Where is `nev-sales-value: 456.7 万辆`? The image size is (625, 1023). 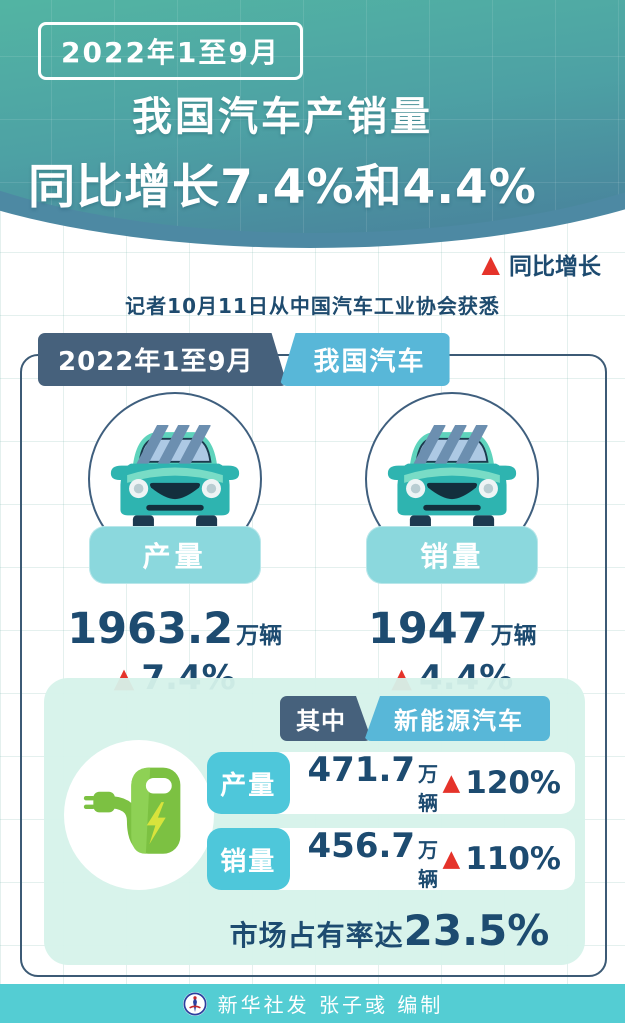
nev-sales-value: 456.7 万辆 is located at coordinates (375, 859).